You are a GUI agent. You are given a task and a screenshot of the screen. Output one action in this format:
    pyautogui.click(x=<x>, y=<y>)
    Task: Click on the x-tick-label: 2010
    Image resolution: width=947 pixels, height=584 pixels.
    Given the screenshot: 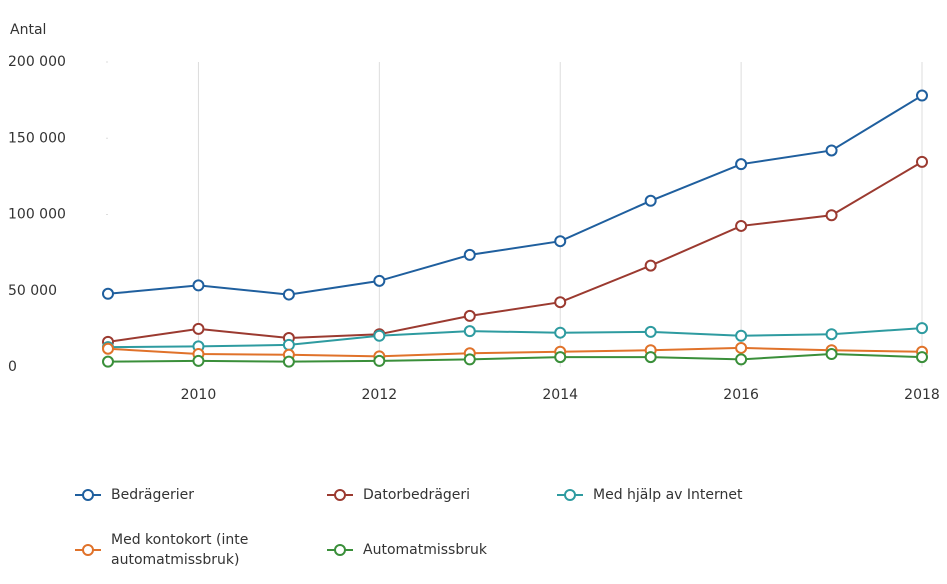 What is the action you would take?
    pyautogui.click(x=199, y=395)
    